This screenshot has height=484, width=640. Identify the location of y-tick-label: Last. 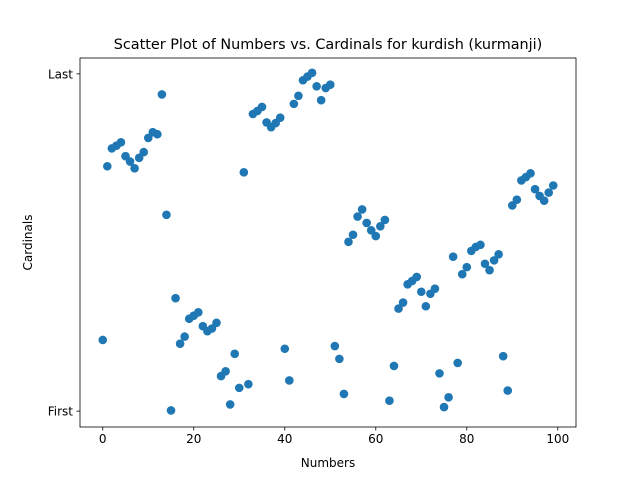
(60, 74).